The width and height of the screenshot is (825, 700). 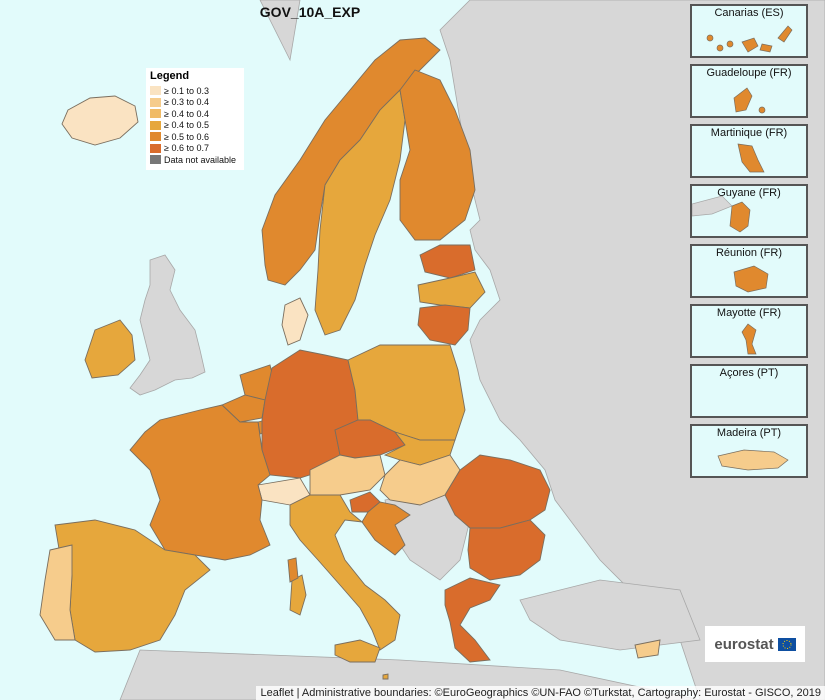 I want to click on country-bulgaria, so click(x=506, y=550).